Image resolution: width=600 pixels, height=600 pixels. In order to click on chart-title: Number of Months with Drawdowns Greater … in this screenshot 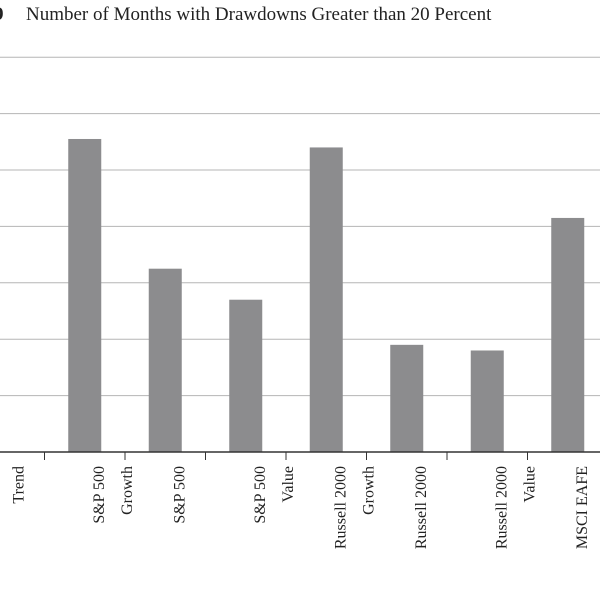, I will do `click(259, 14)`.